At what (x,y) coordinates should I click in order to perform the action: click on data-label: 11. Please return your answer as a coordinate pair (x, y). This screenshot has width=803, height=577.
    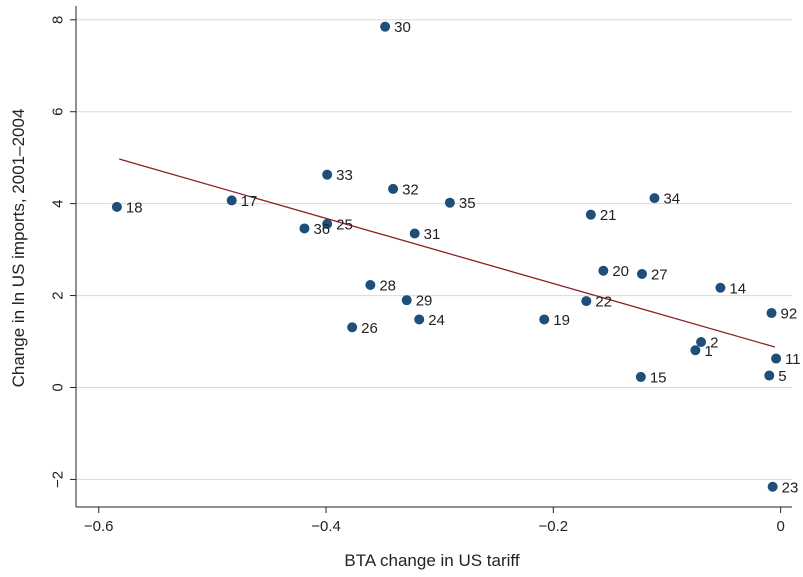
    Looking at the image, I should click on (793, 359).